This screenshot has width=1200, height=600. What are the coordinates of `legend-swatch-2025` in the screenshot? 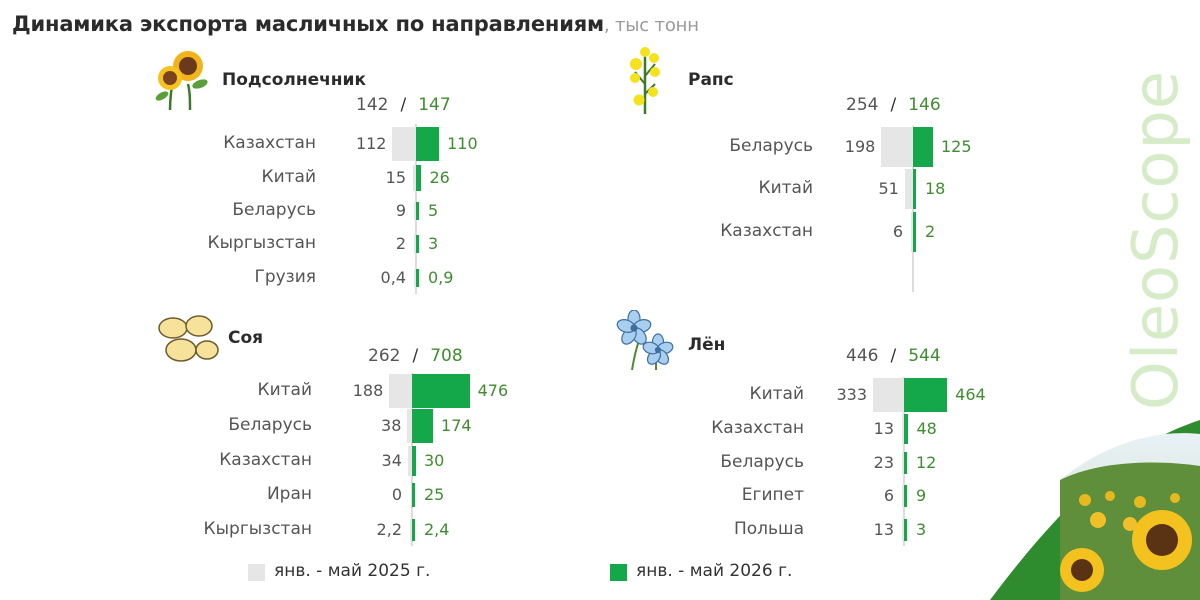 It's located at (256, 572).